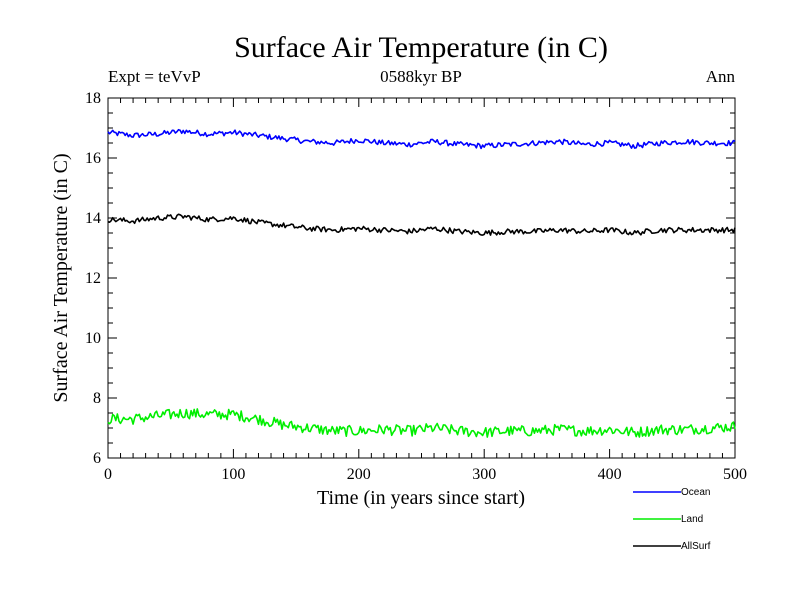 The image size is (800, 600). Describe the element at coordinates (93, 218) in the screenshot. I see `y-tick-label: 14` at that location.